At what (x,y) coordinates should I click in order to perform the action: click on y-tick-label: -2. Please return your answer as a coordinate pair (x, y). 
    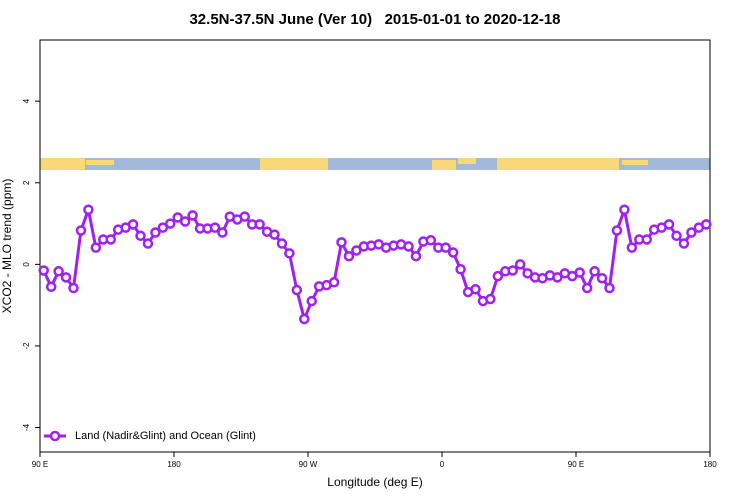
    Looking at the image, I should click on (26, 346).